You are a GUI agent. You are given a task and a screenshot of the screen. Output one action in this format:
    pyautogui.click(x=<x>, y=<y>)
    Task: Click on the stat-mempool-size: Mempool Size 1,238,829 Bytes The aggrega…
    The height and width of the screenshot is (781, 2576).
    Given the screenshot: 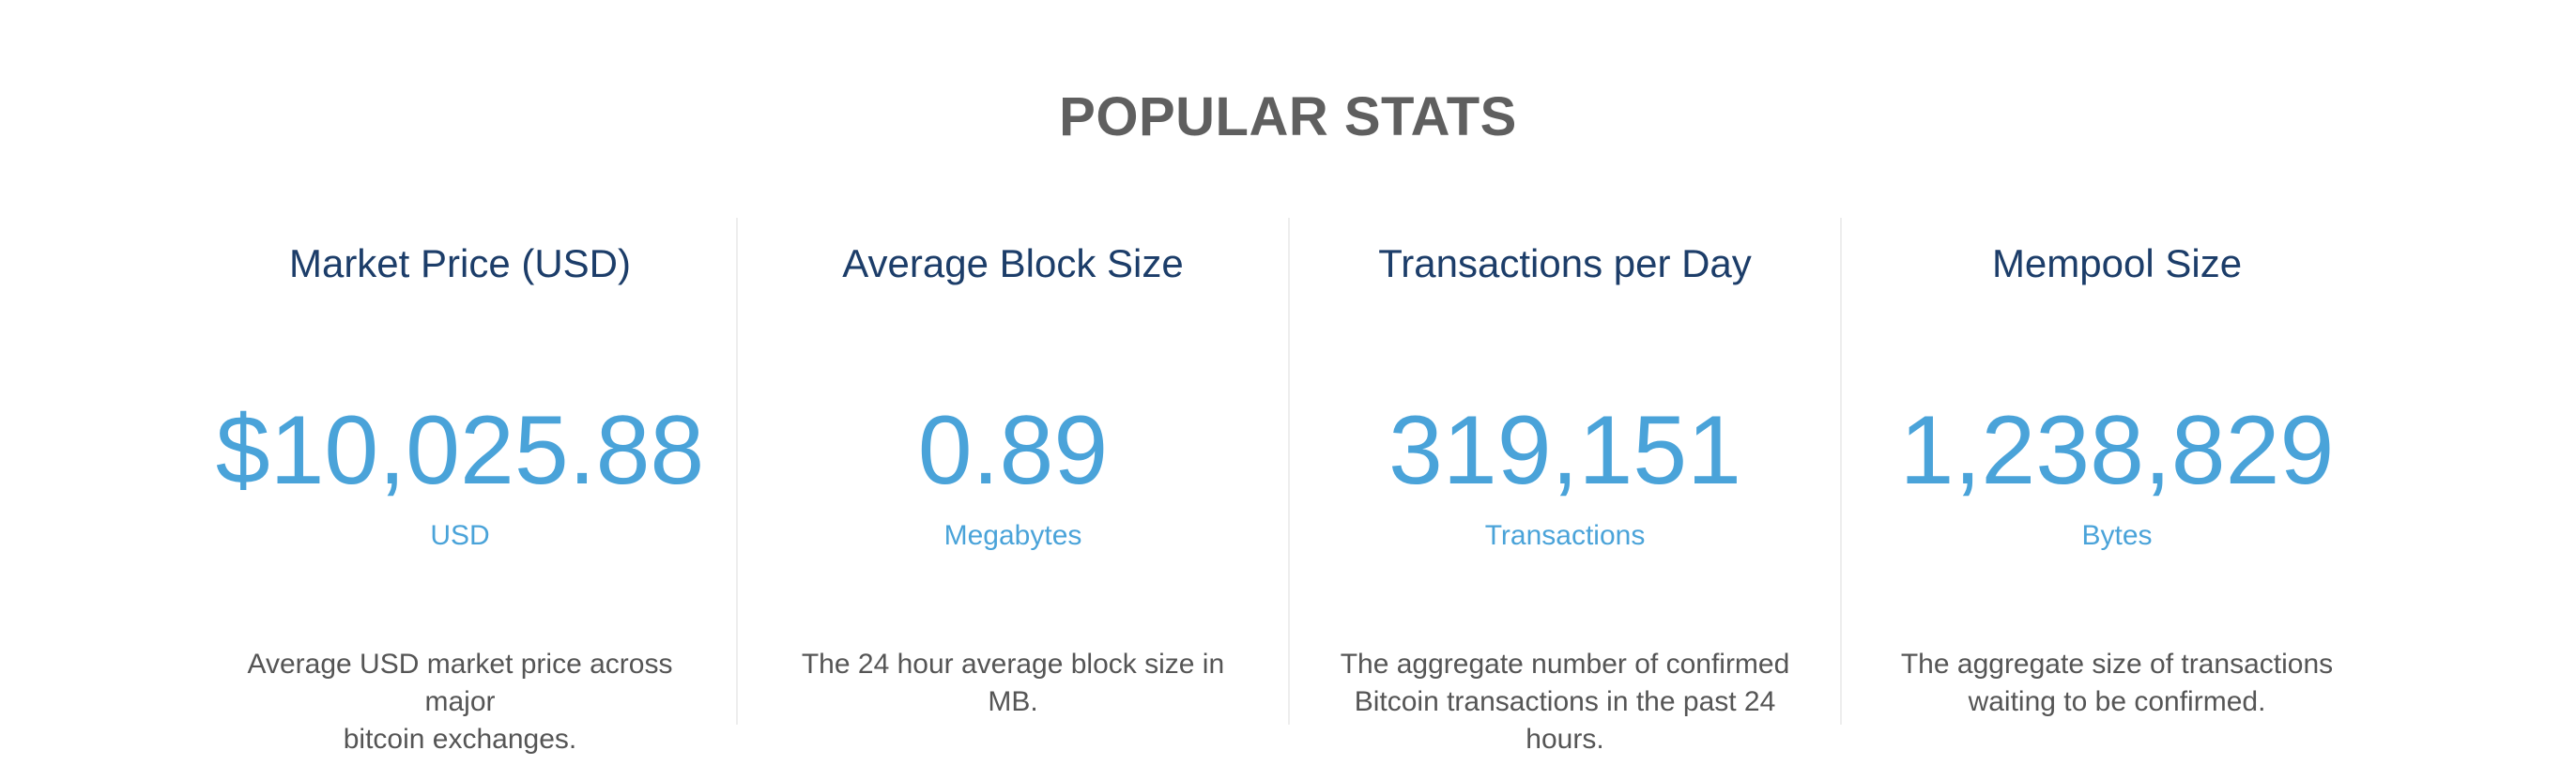 What is the action you would take?
    pyautogui.click(x=2116, y=471)
    